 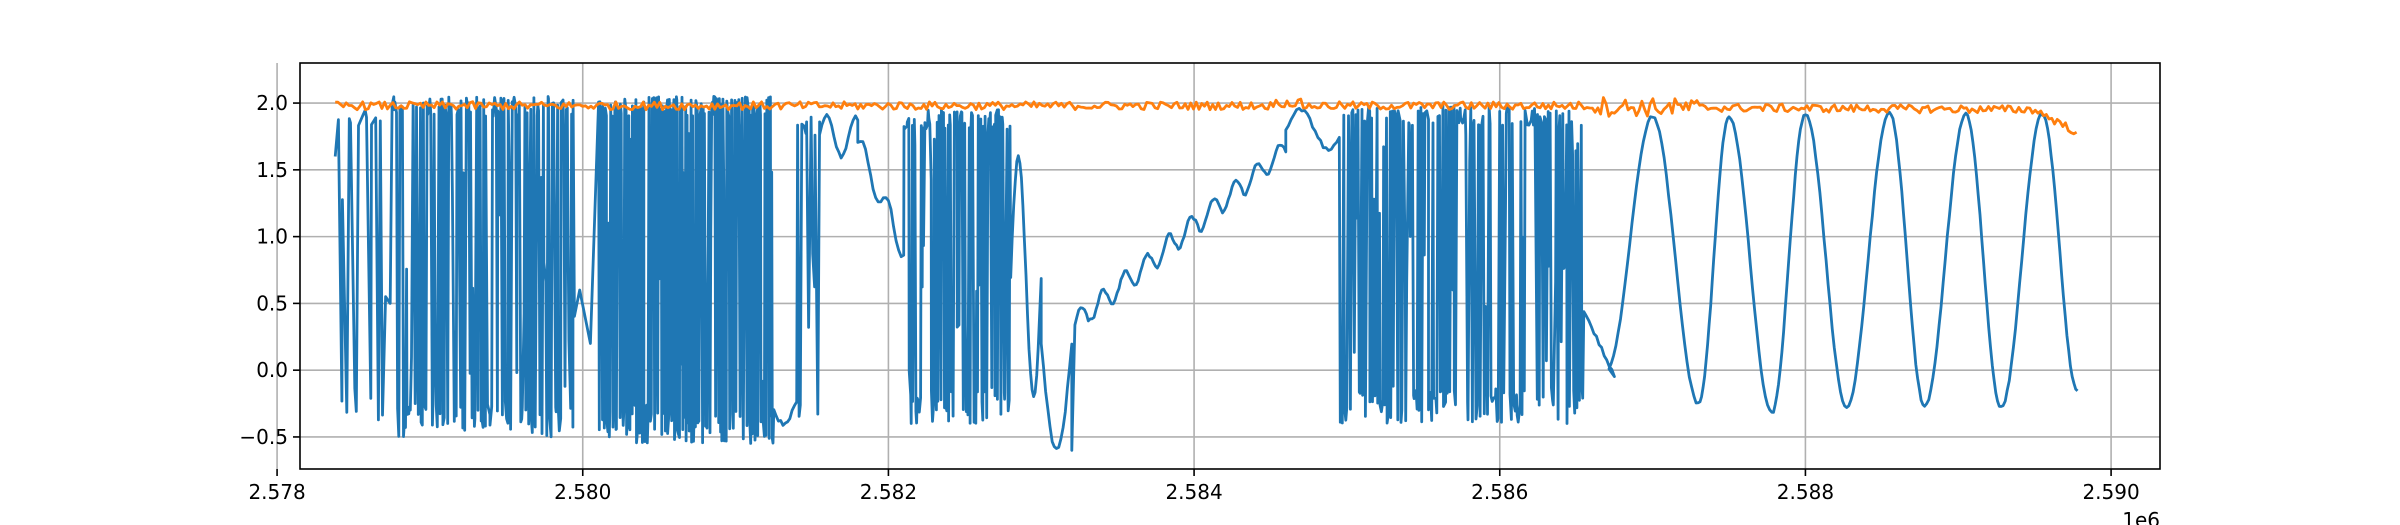 I want to click on series-2-line, so click(x=1206, y=116).